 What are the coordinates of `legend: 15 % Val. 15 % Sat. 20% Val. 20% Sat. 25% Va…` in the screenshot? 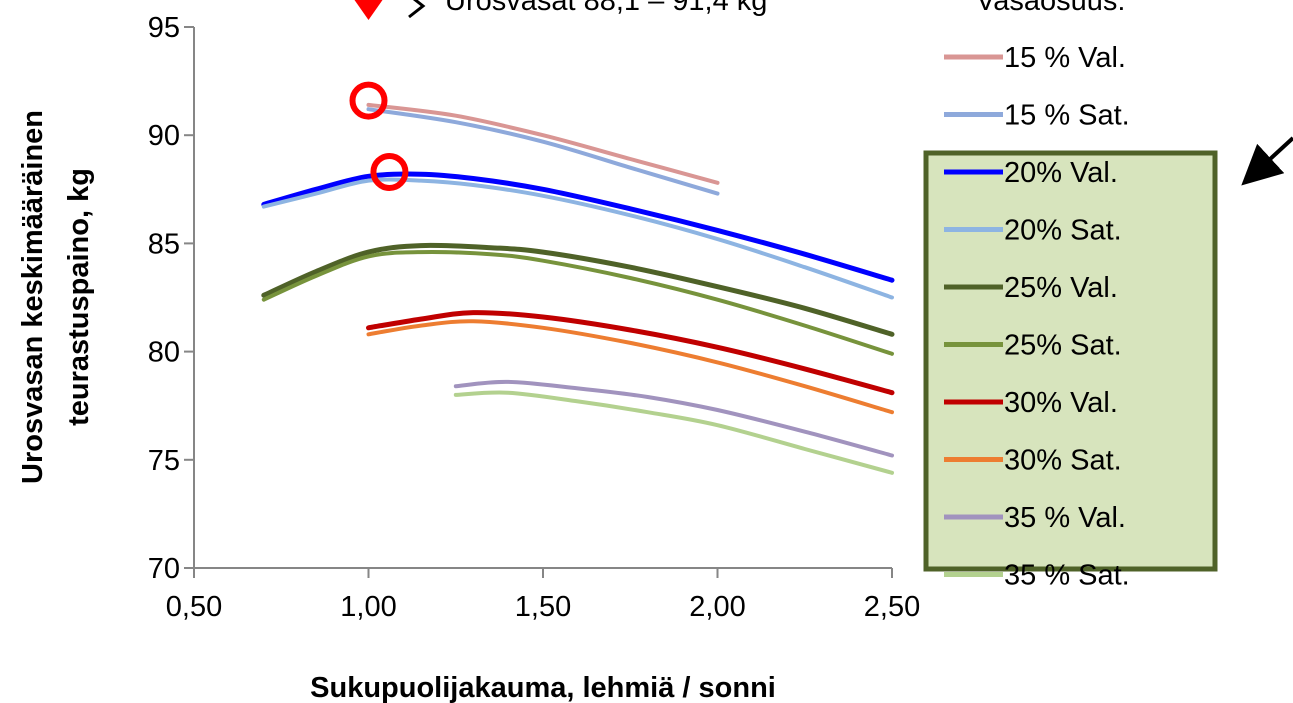 It's located at (1037, 317).